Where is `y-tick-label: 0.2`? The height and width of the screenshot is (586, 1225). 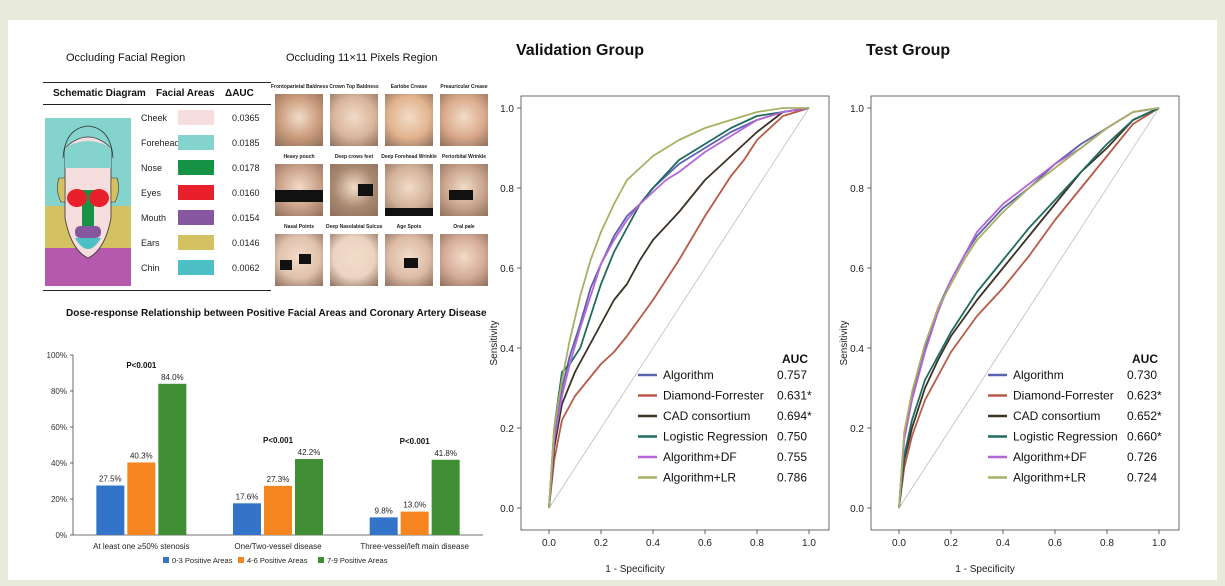
y-tick-label: 0.2 is located at coordinates (507, 429).